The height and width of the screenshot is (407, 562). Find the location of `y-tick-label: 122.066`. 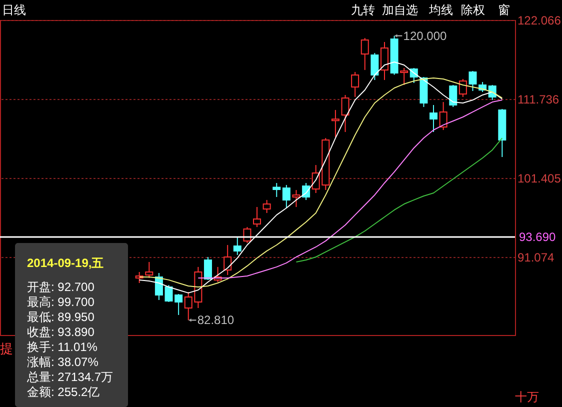

y-tick-label: 122.066 is located at coordinates (540, 21).